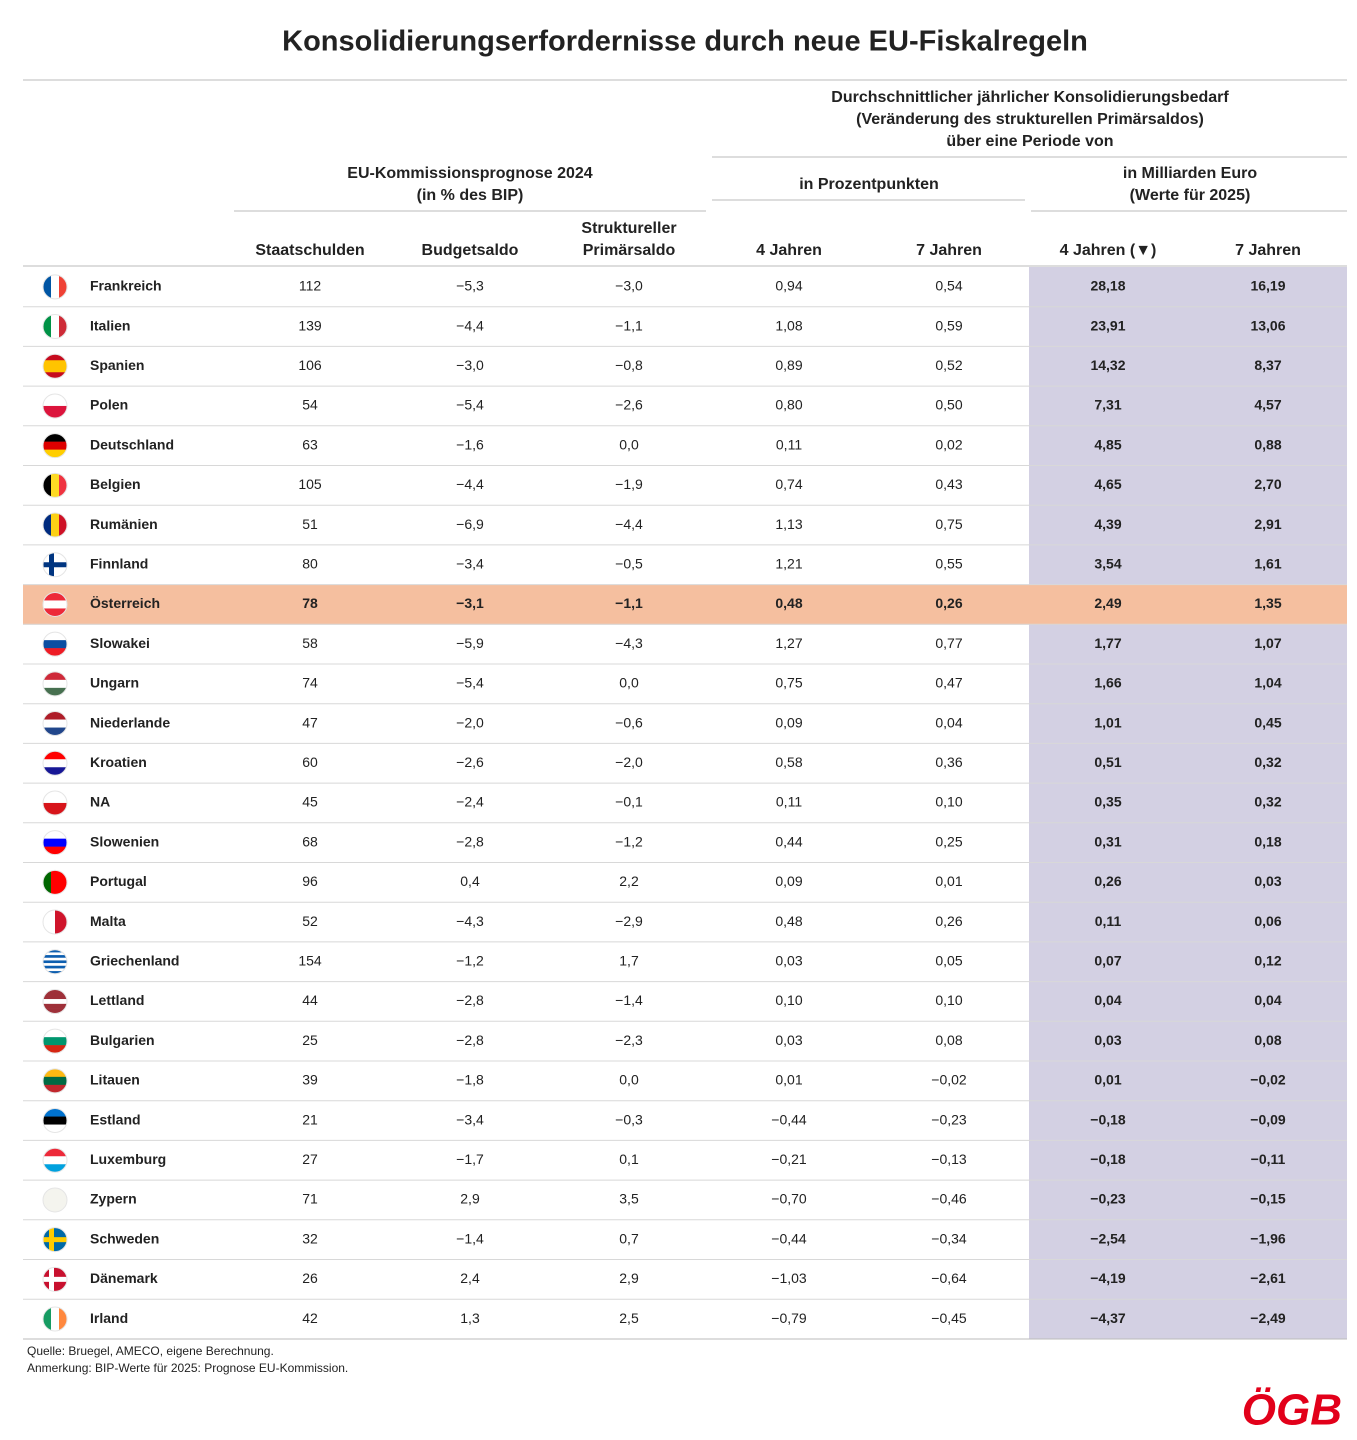  What do you see at coordinates (125, 603) in the screenshot?
I see `country-name: Österreich` at bounding box center [125, 603].